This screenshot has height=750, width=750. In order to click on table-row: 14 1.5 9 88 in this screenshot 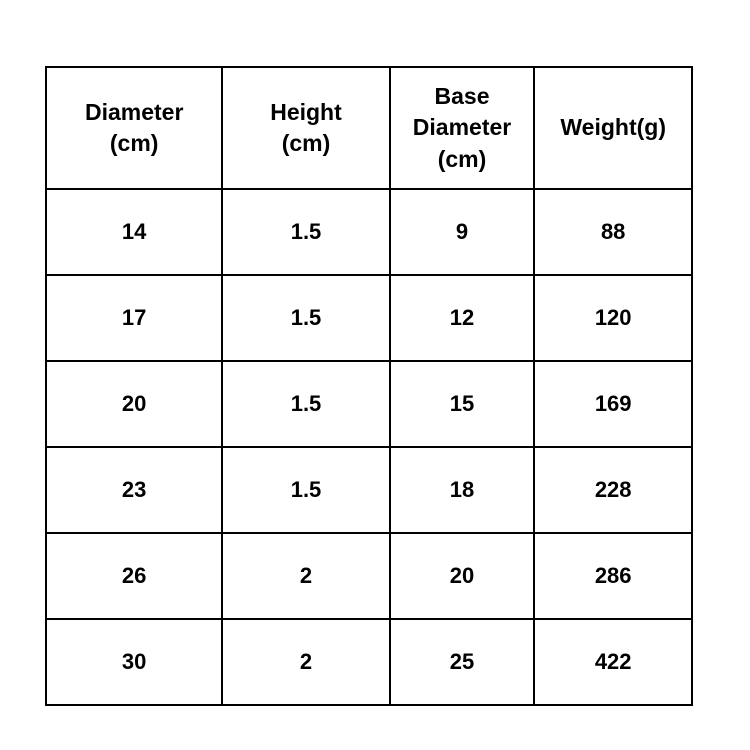, I will do `click(368, 232)`.